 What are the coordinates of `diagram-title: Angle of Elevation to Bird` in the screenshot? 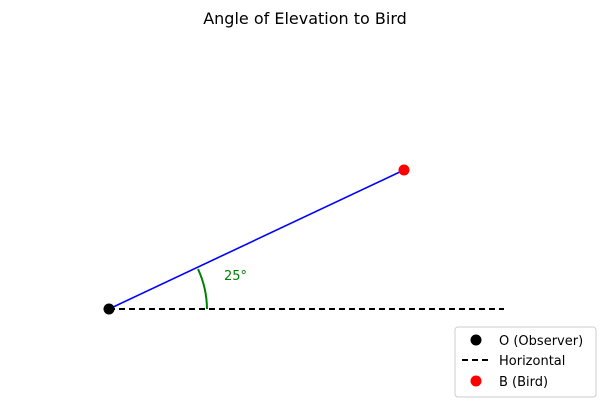 It's located at (305, 18).